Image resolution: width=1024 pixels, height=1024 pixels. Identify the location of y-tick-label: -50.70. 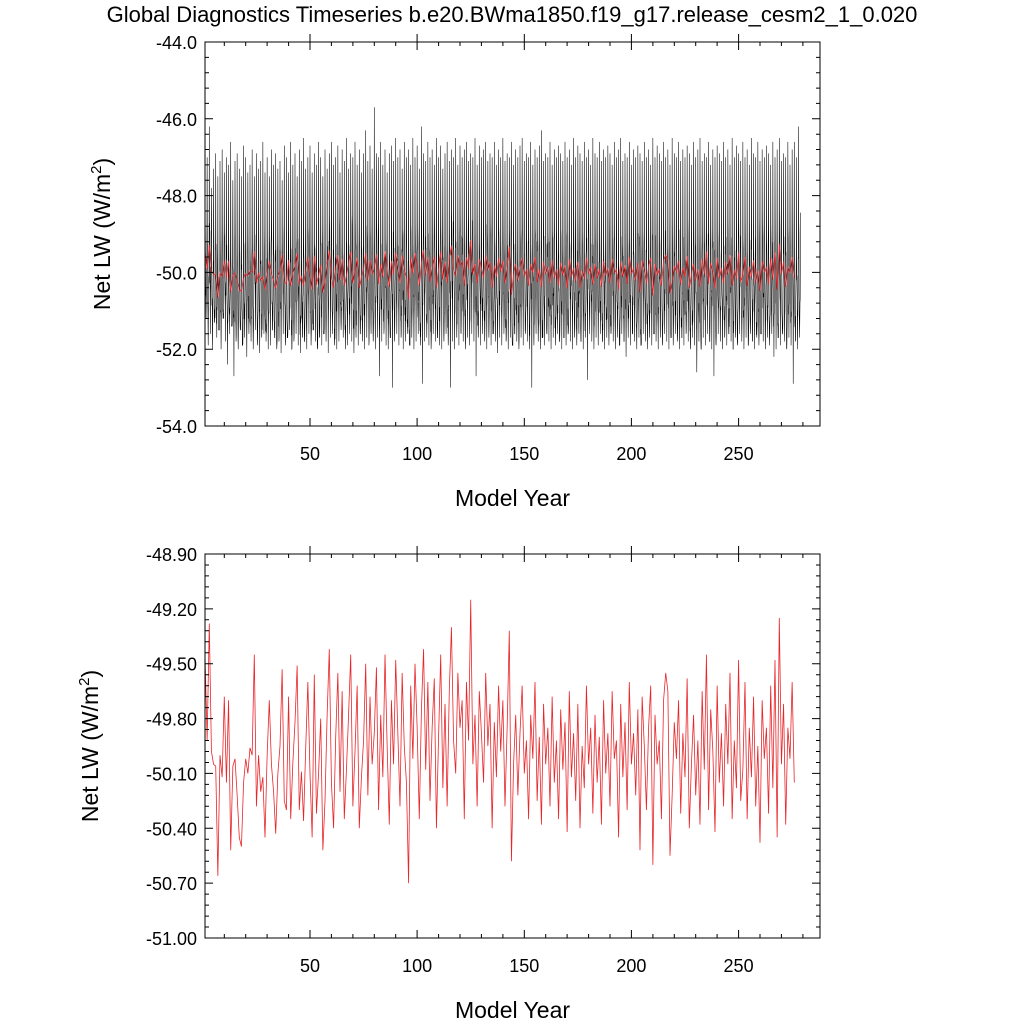
(171, 884).